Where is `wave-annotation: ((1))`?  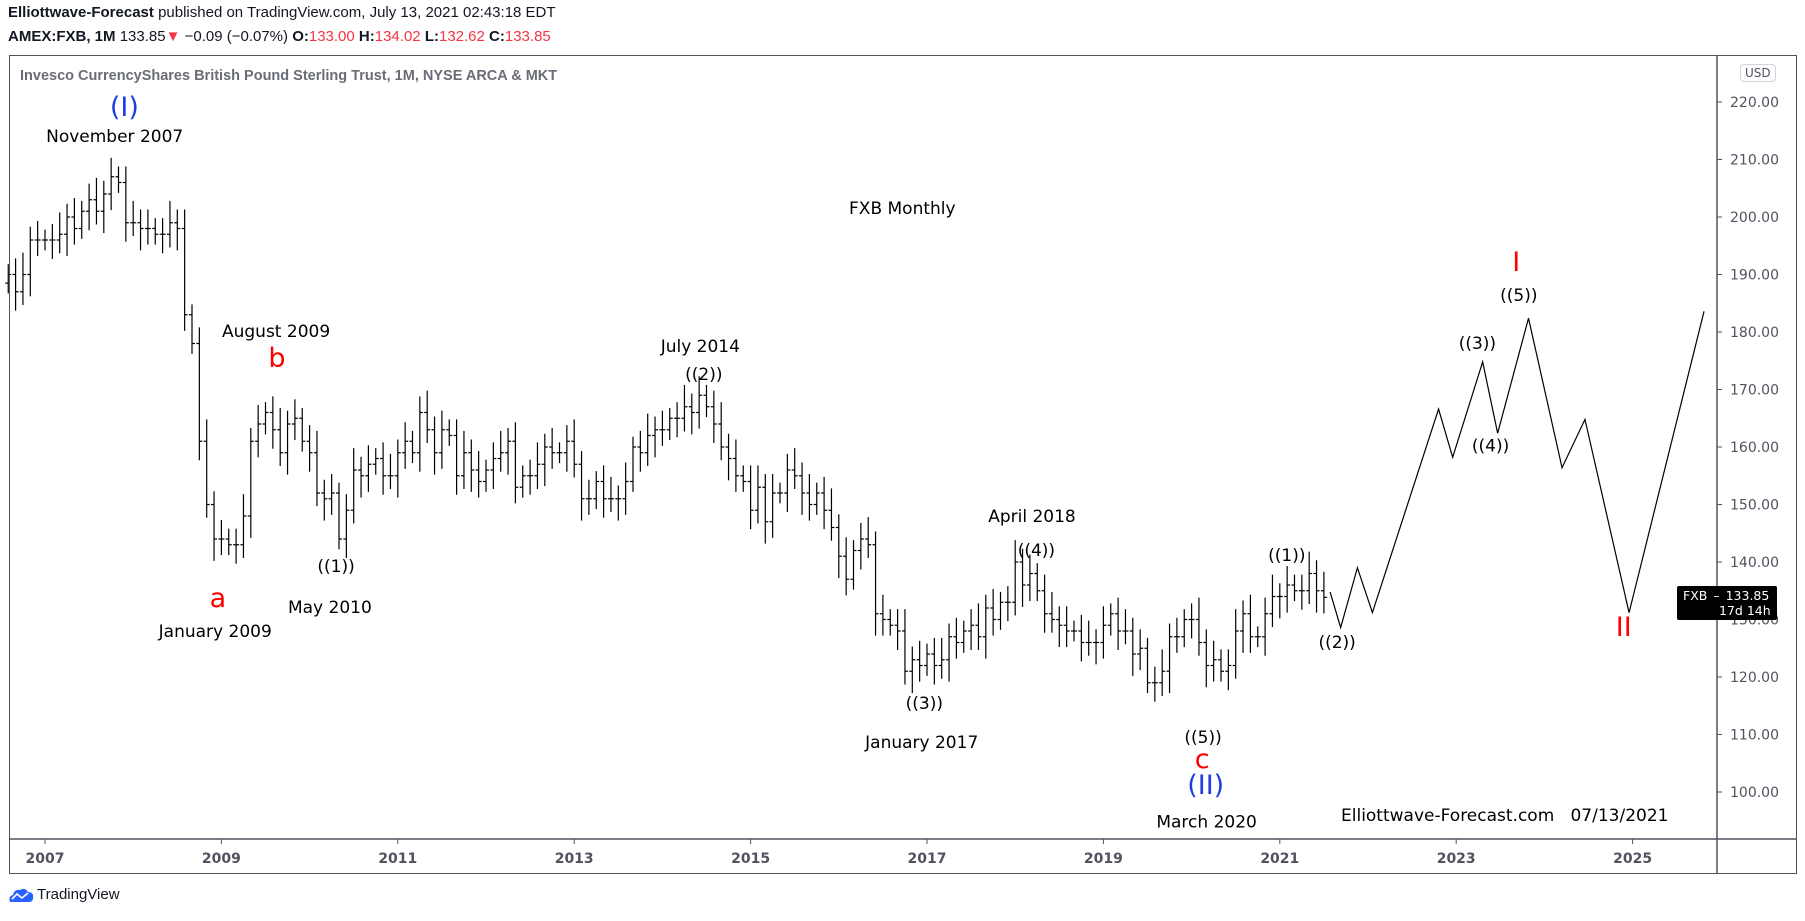
wave-annotation: ((1)) is located at coordinates (335, 567).